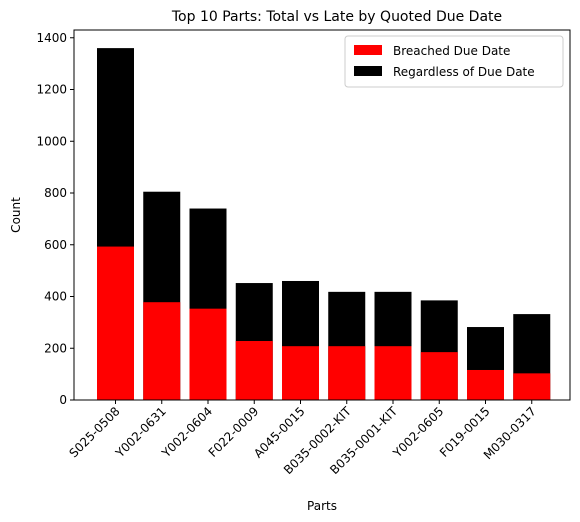  Describe the element at coordinates (322, 506) in the screenshot. I see `x-axis-label: Parts` at that location.